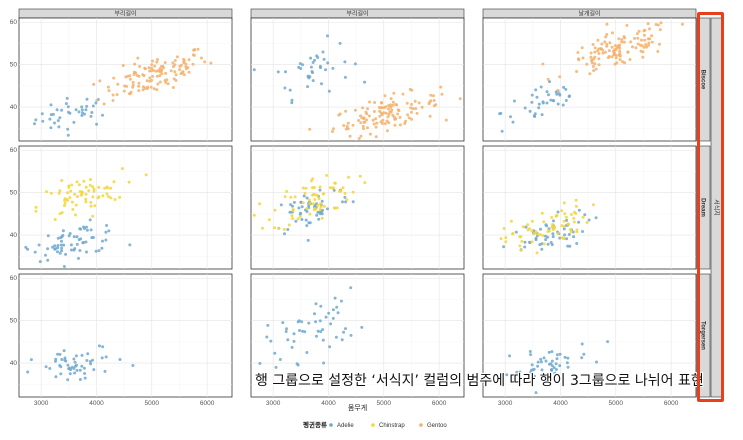 The height and width of the screenshot is (440, 743). Describe the element at coordinates (437, 426) in the screenshot. I see `legend-label: Gentoo` at that location.